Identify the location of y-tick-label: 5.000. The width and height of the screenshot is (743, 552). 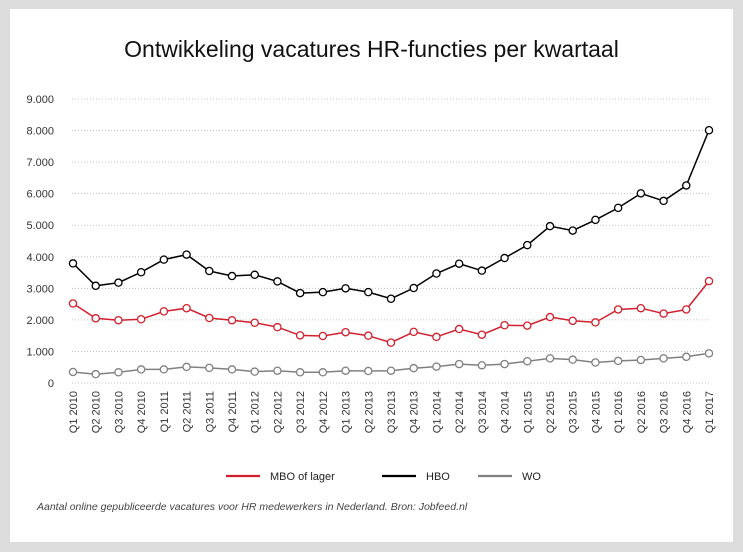
(40, 226).